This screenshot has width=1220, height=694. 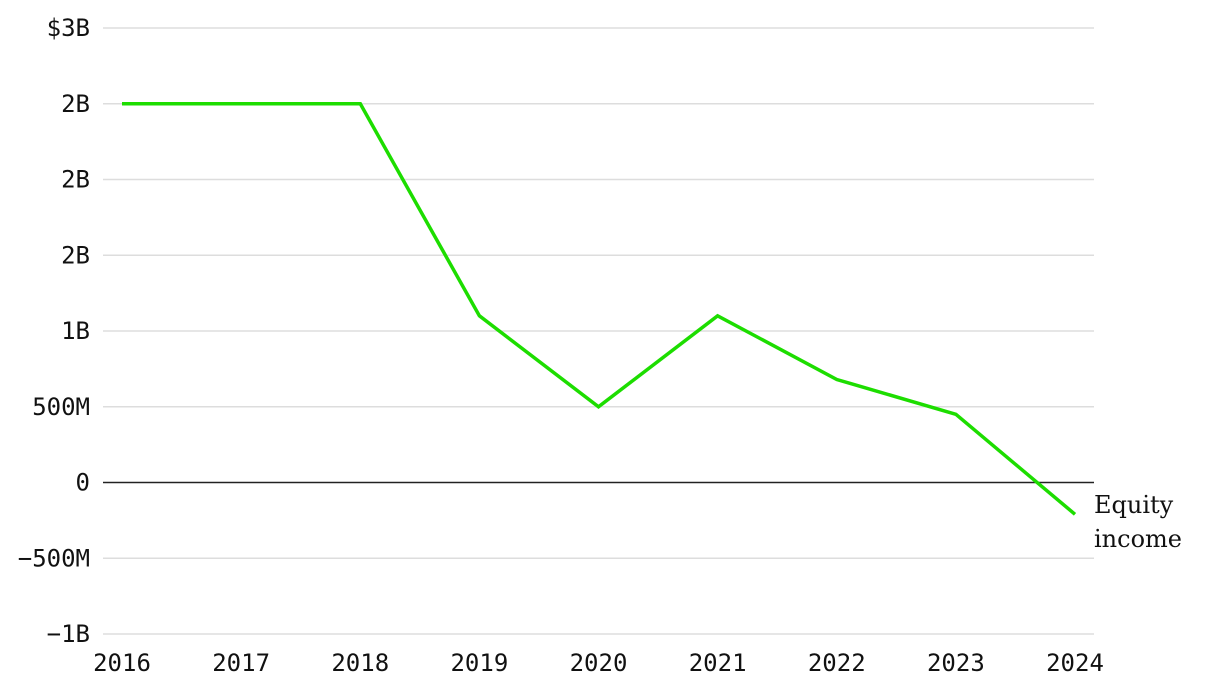 I want to click on x-tick-label: 2016, so click(x=122, y=663).